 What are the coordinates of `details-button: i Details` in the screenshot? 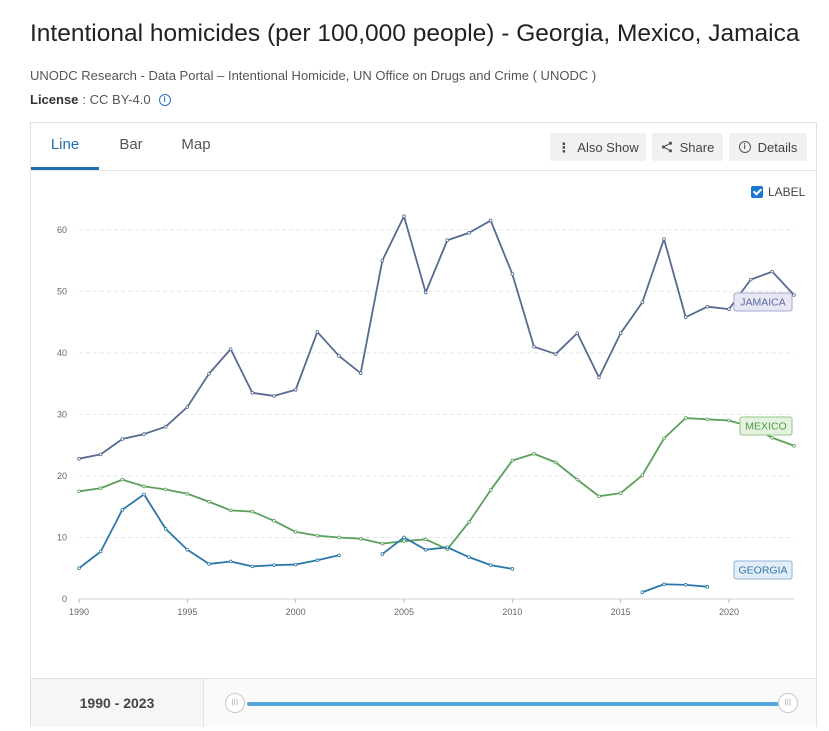 It's located at (768, 147).